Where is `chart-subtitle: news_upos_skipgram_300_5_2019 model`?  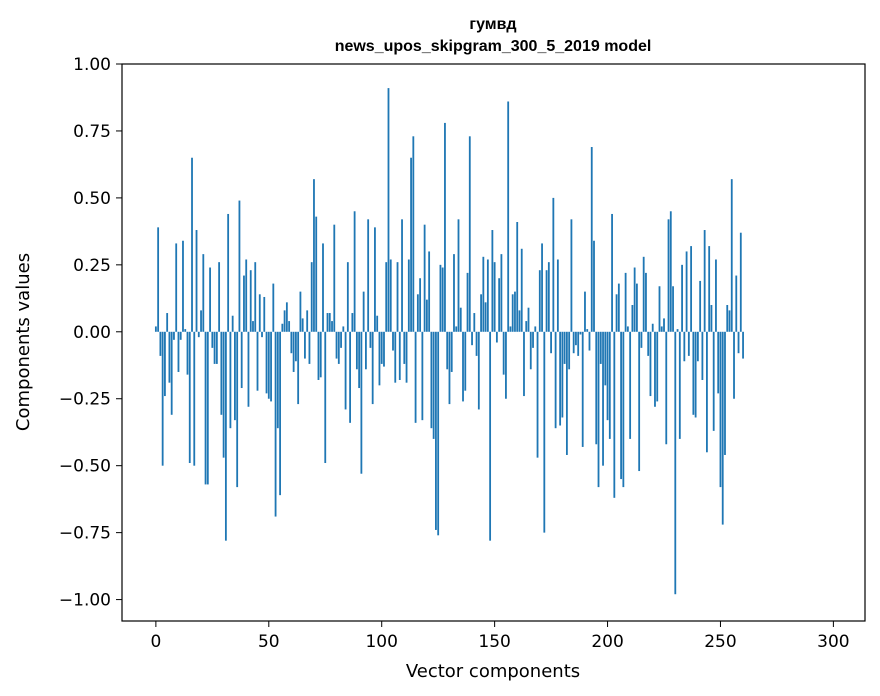
chart-subtitle: news_upos_skipgram_300_5_2019 model is located at coordinates (493, 46).